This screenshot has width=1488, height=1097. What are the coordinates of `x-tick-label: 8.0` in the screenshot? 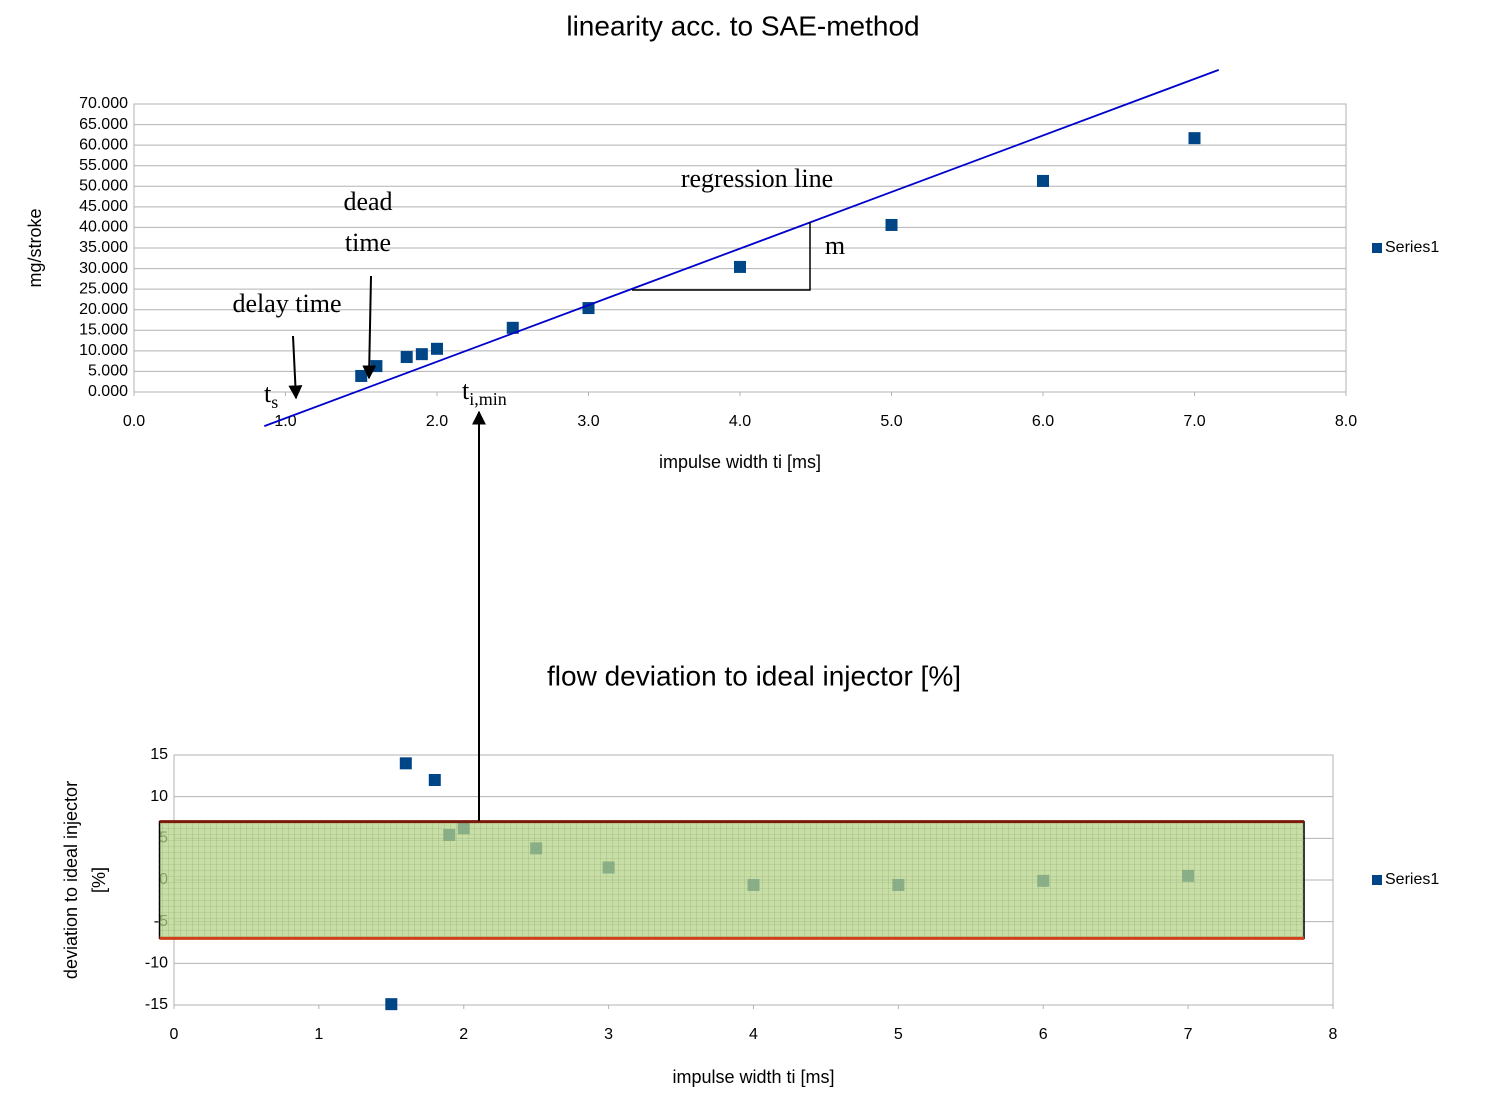 It's located at (1346, 421).